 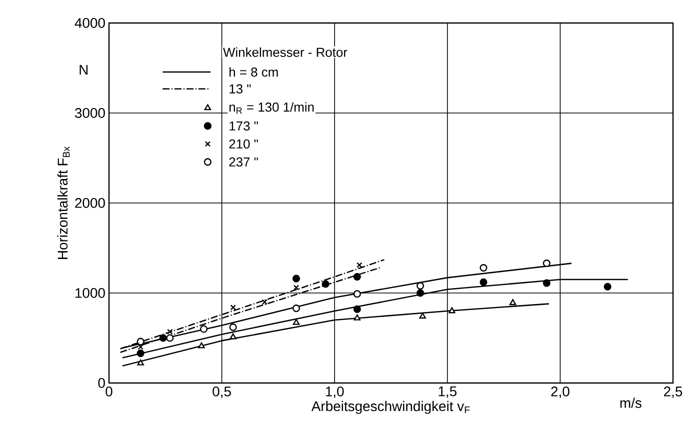 What do you see at coordinates (240, 89) in the screenshot?
I see `legend-label: 13 "` at bounding box center [240, 89].